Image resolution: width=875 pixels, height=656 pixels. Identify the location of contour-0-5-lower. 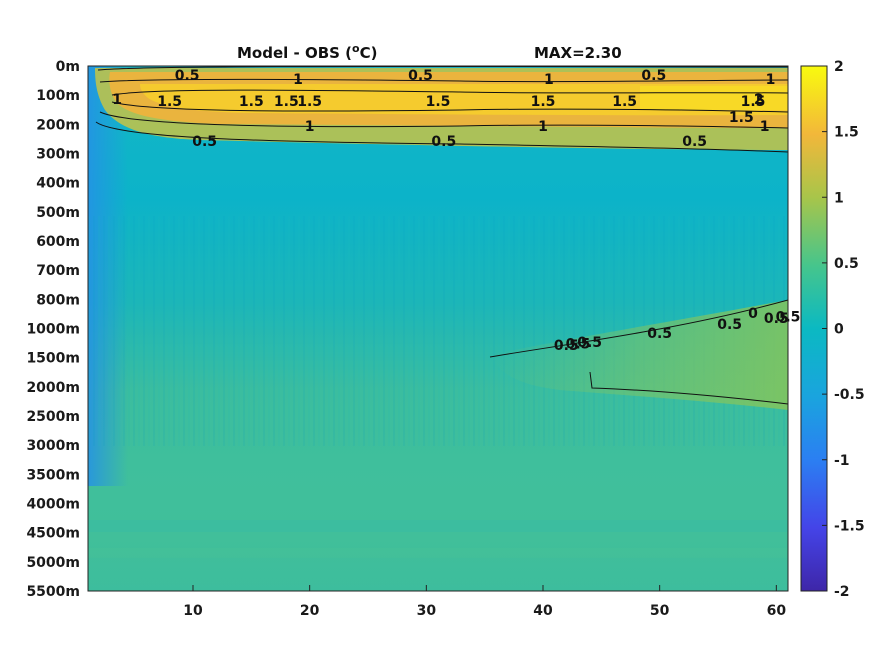
(441, 137).